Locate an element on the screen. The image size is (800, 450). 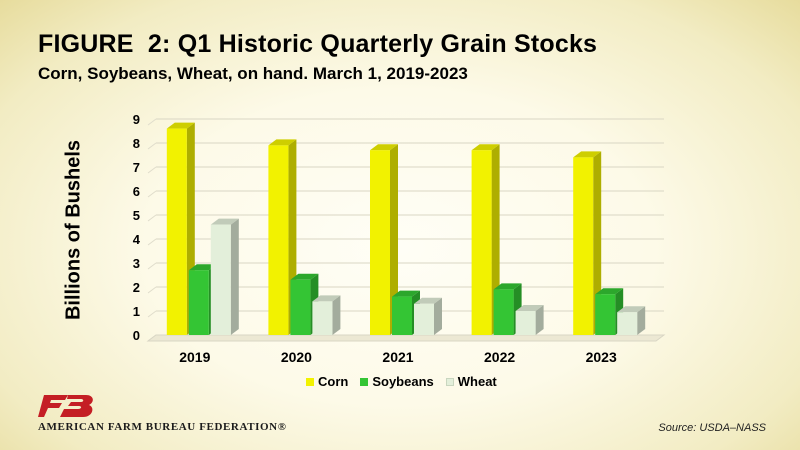
legend: Corn Soybeans Wheat is located at coordinates (401, 381).